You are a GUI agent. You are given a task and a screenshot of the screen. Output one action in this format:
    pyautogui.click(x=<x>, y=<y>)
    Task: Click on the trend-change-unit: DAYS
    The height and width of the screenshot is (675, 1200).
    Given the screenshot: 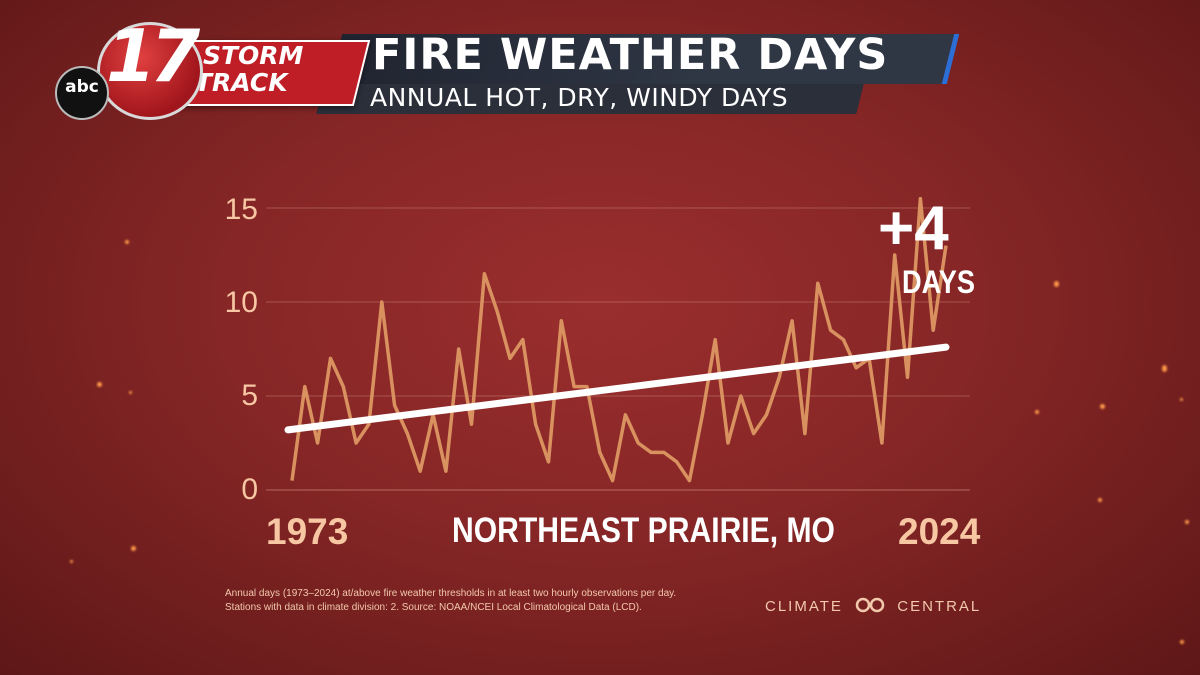 What is the action you would take?
    pyautogui.click(x=939, y=282)
    